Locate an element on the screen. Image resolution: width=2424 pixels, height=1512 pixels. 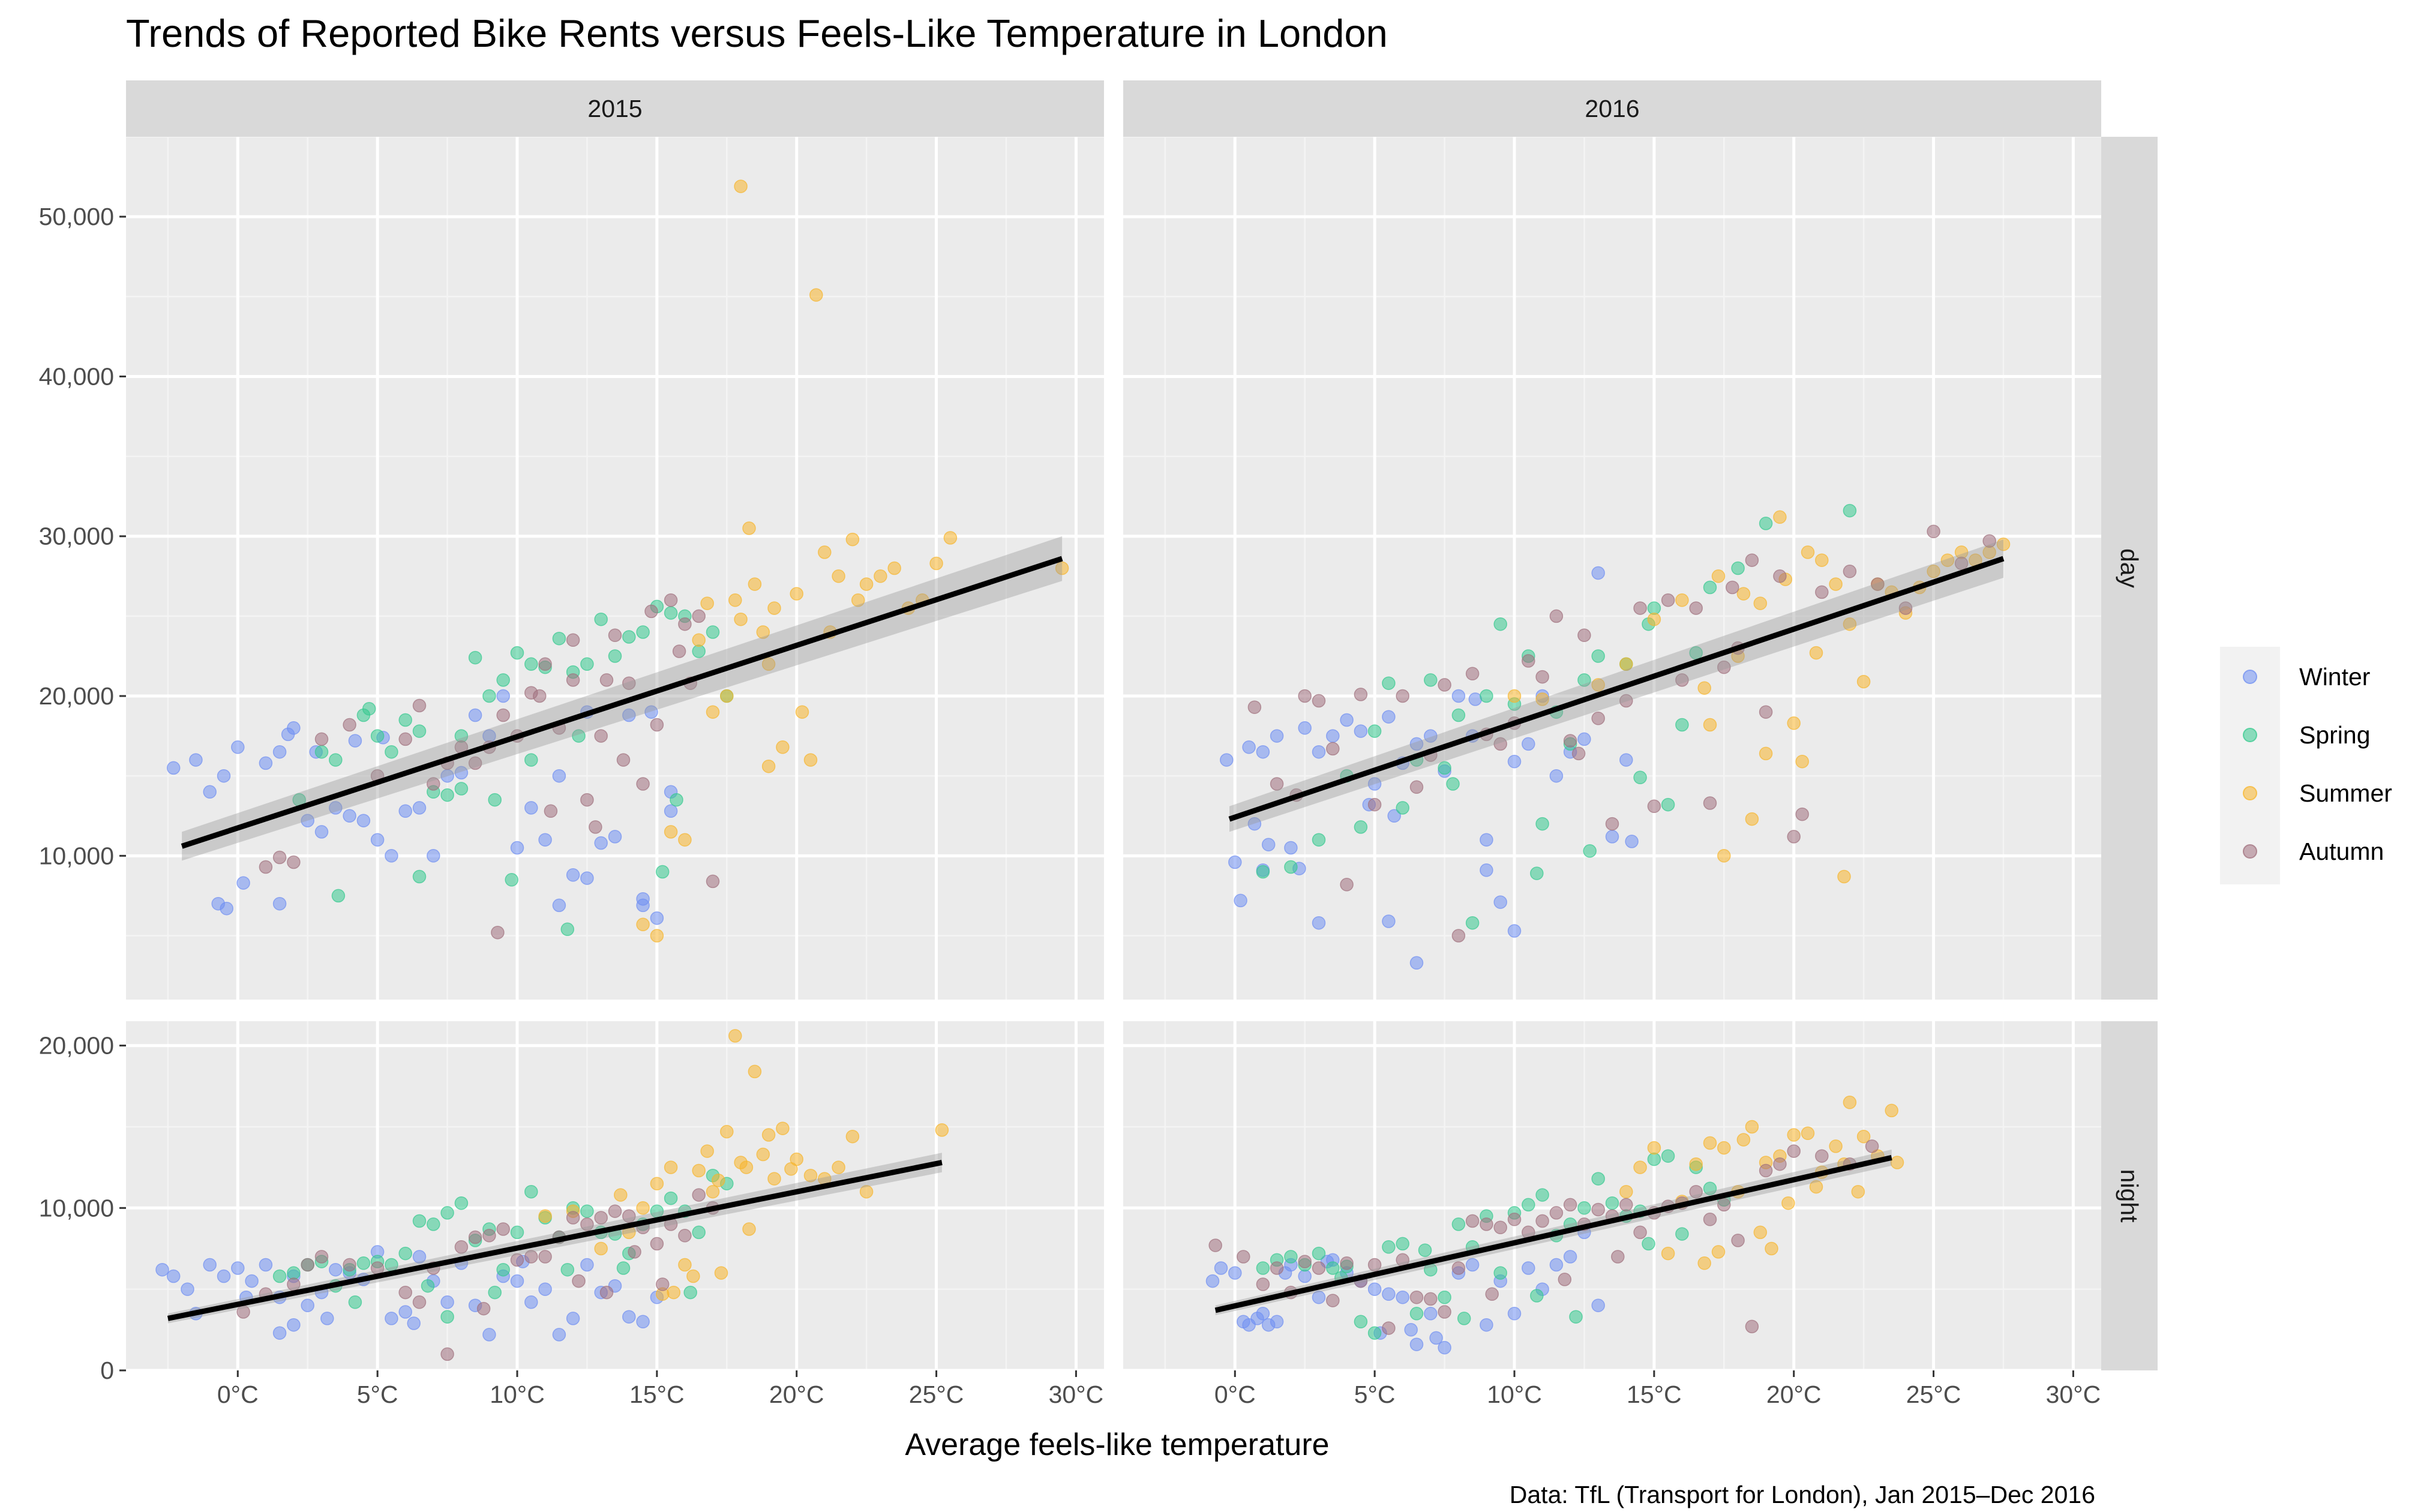
y-tick-label: 0 is located at coordinates (107, 1371).